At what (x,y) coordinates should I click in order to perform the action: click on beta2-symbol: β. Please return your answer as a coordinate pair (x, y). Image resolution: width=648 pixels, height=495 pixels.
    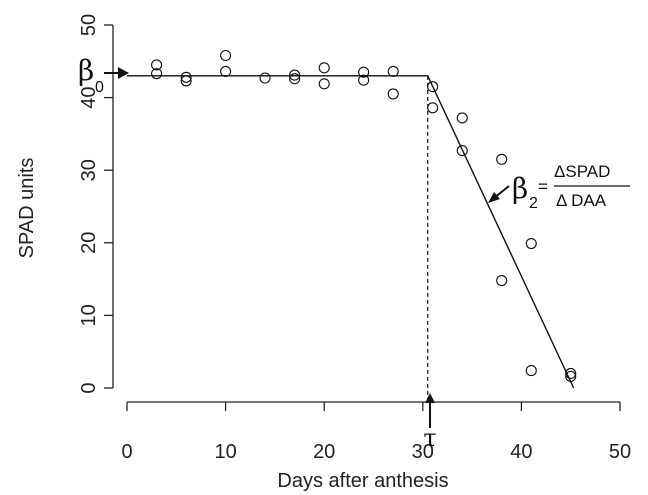
    Looking at the image, I should click on (520, 188).